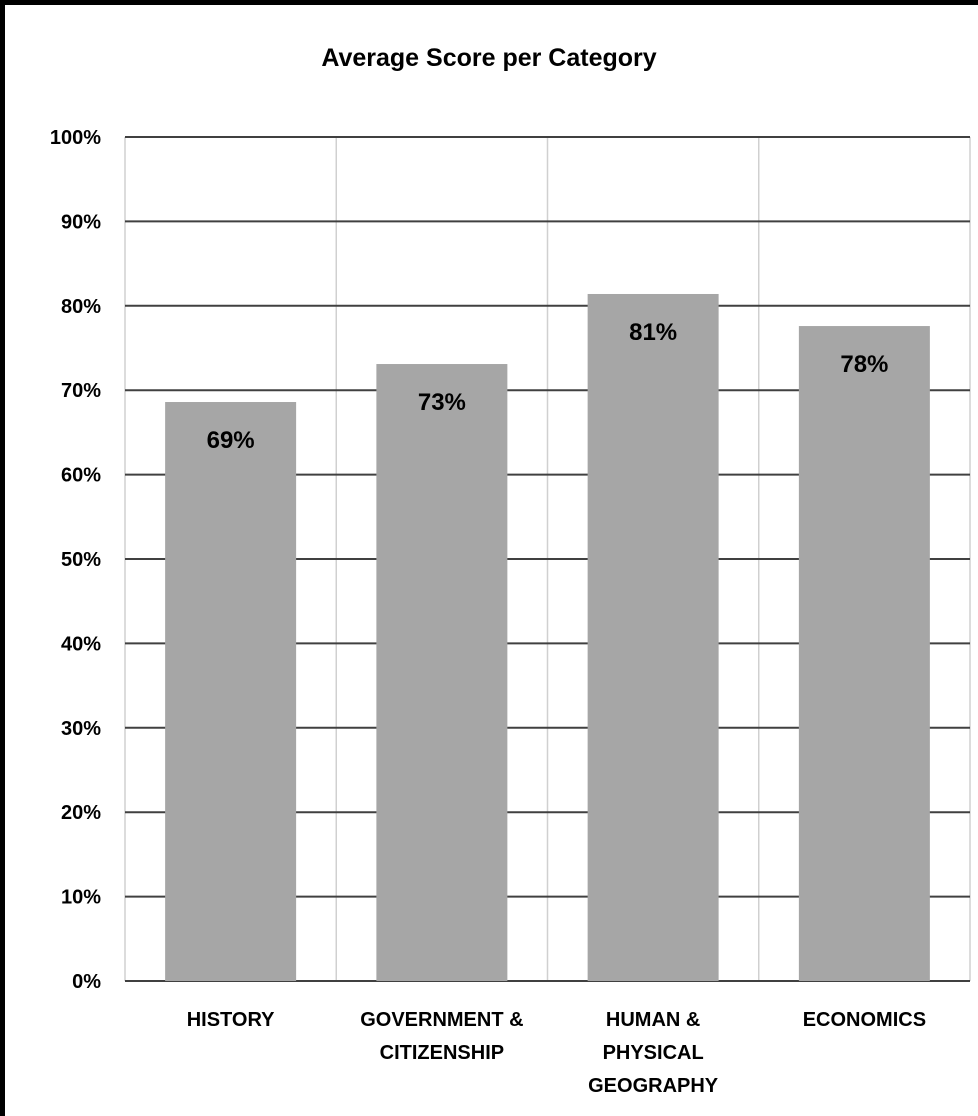  I want to click on x-category-label: PHYSICAL, so click(653, 1053).